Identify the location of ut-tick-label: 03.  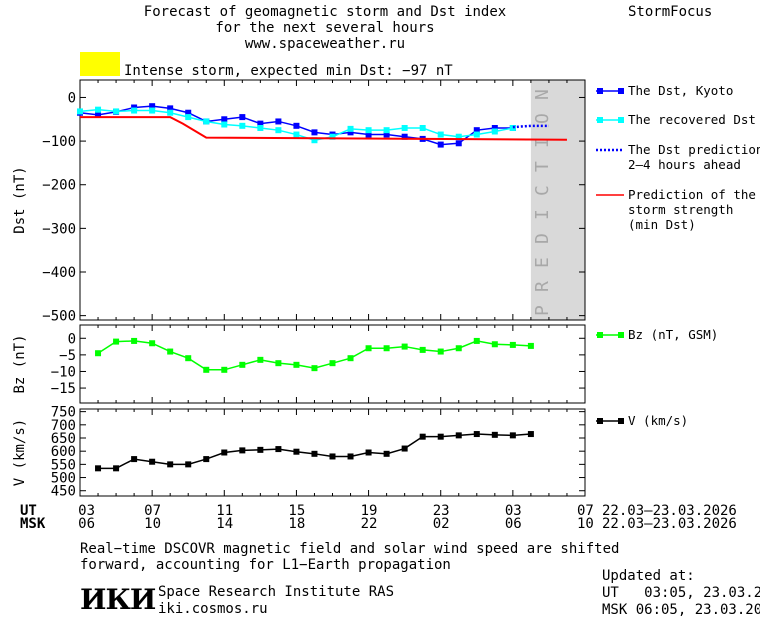
(513, 511).